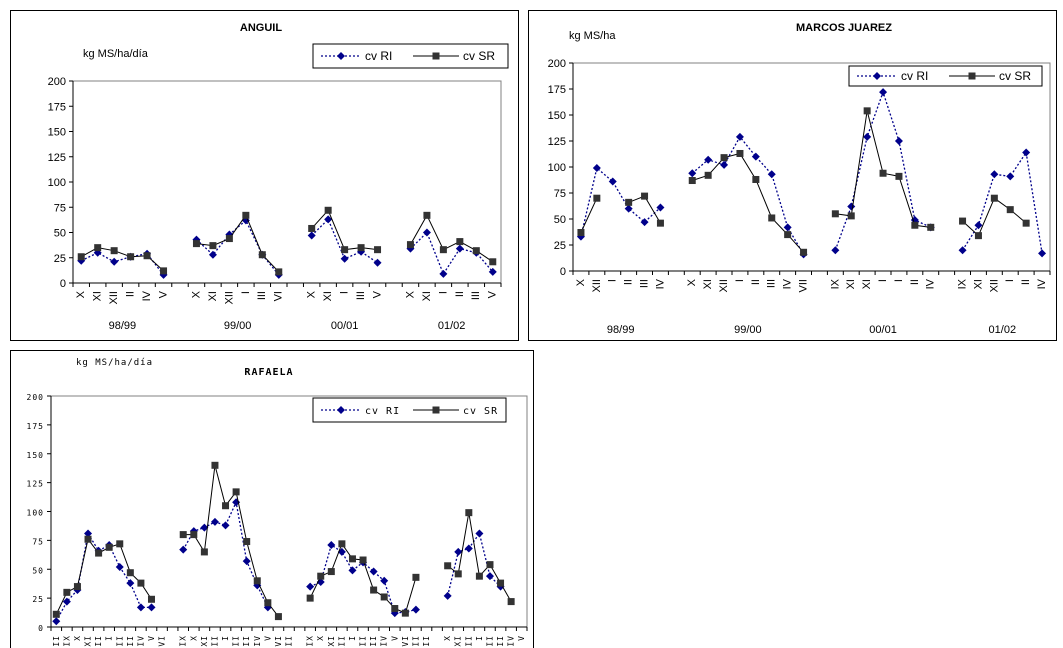  Describe the element at coordinates (409, 410) in the screenshot. I see `legend-box` at that location.